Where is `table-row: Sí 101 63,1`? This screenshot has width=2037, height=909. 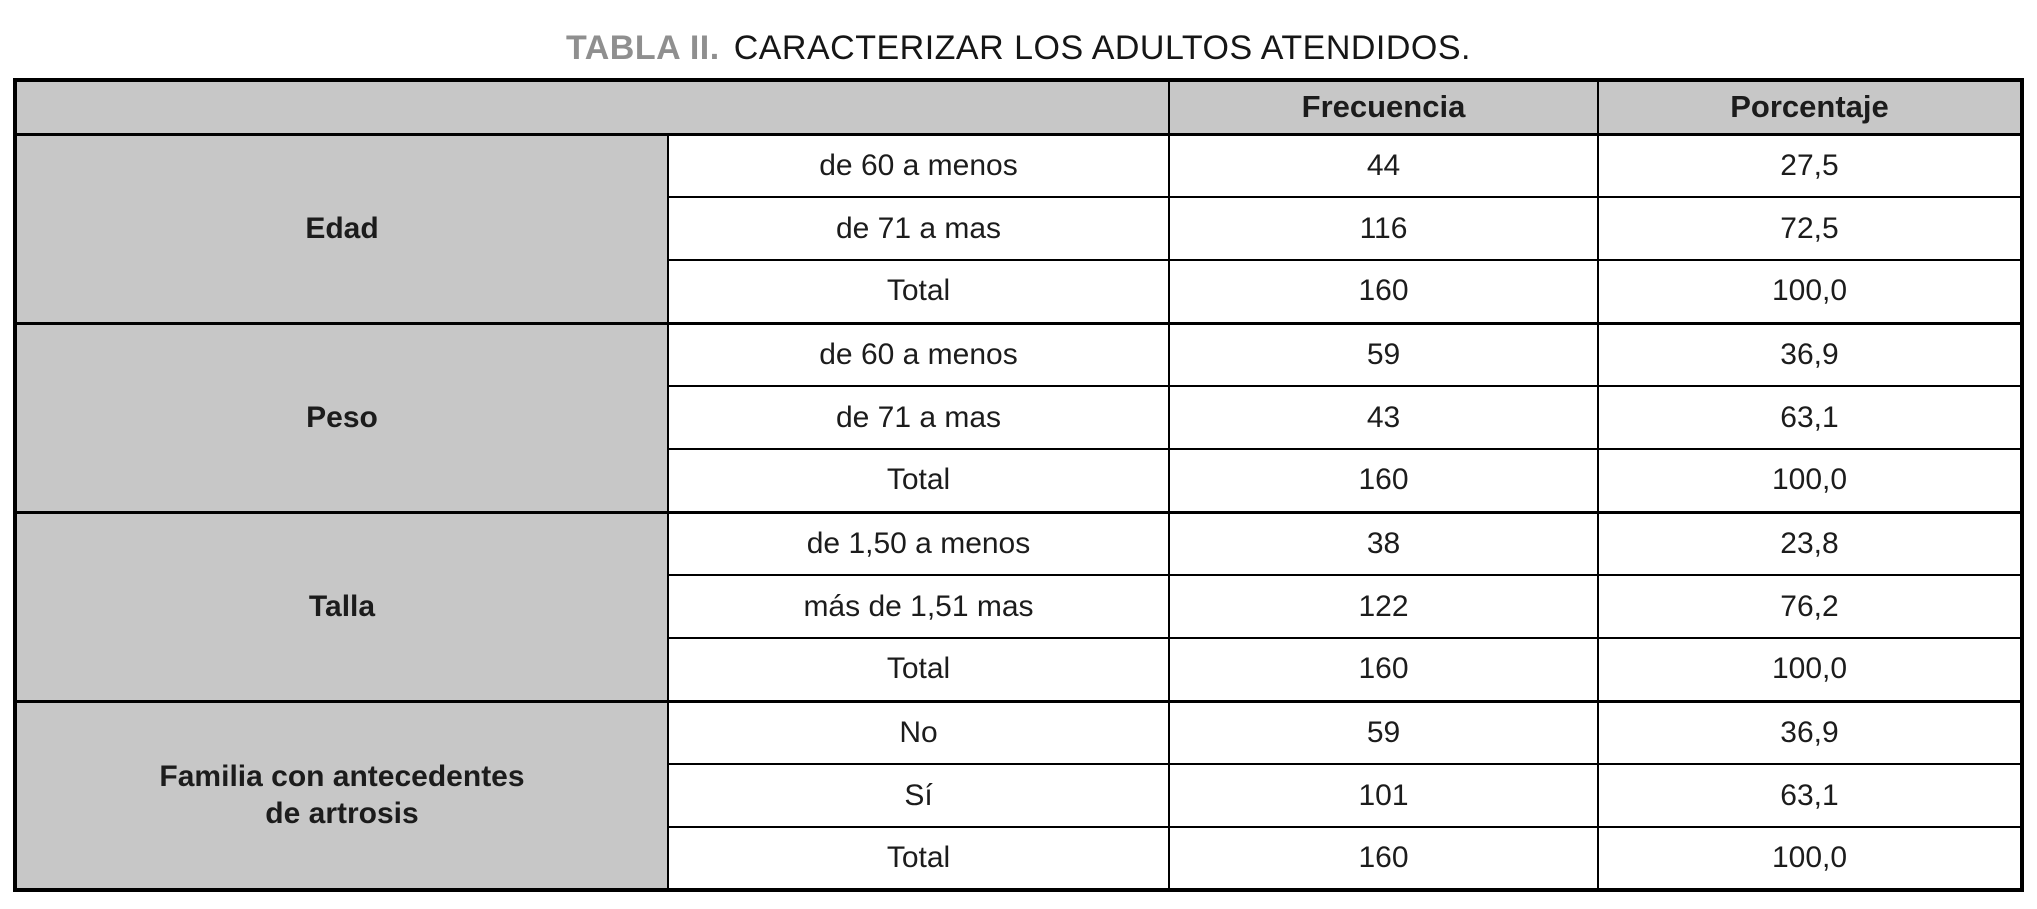
table-row: Sí 101 63,1 is located at coordinates (1019, 795).